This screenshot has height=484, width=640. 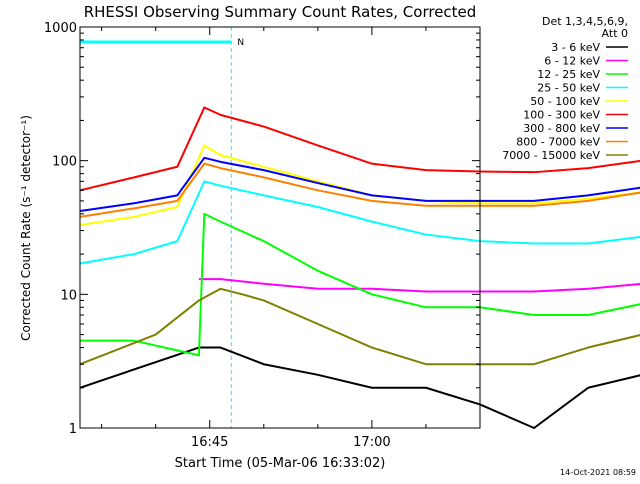 What do you see at coordinates (371, 442) in the screenshot?
I see `x-tick-label: 17:00` at bounding box center [371, 442].